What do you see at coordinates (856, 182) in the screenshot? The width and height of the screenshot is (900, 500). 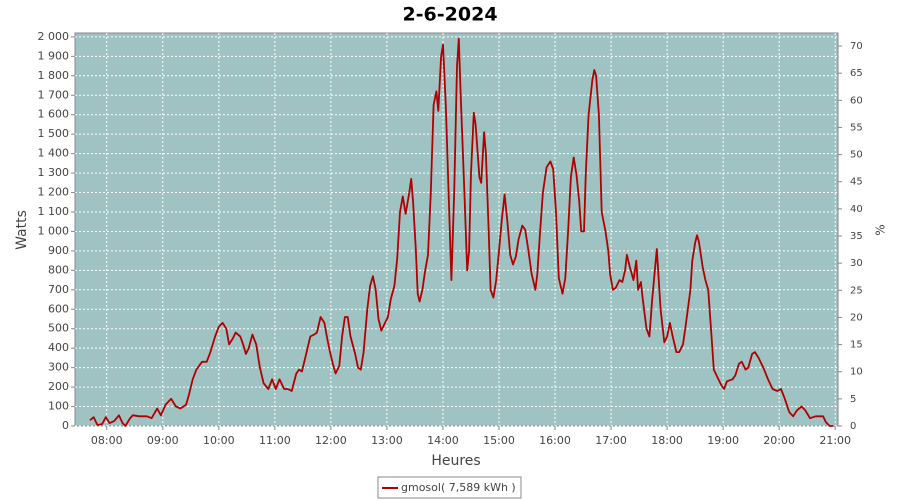 I see `y2-tick-label: 45` at bounding box center [856, 182].